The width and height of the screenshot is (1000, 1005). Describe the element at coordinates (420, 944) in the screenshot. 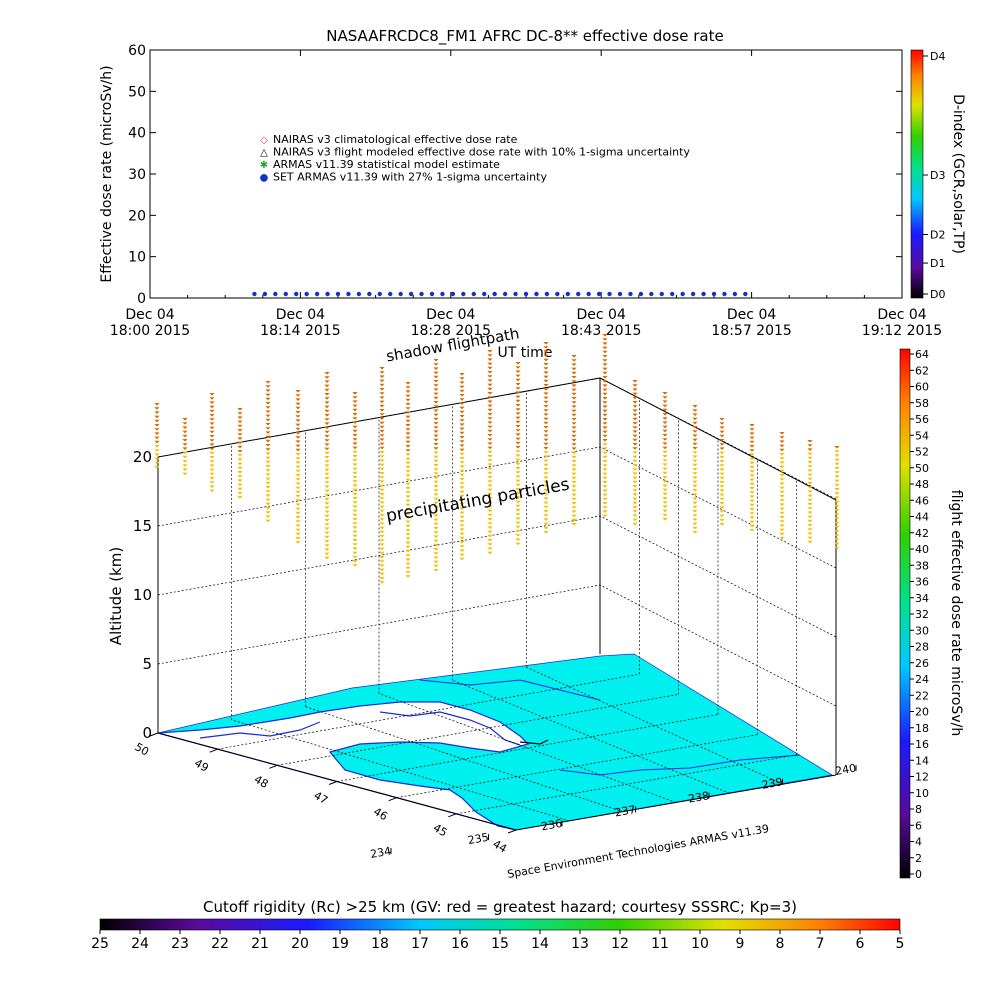

I see `cutoff-rigidity-tick-label: 17` at that location.